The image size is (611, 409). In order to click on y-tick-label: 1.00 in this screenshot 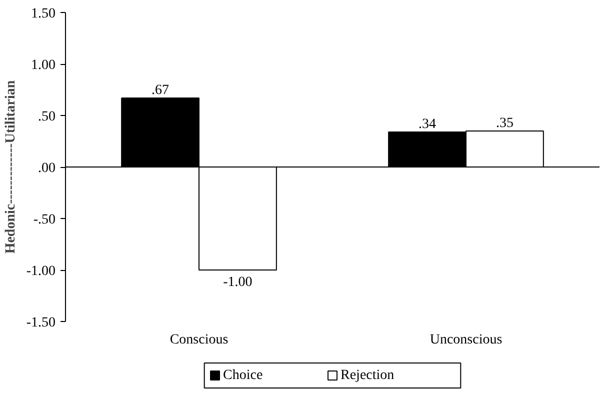, I will do `click(43, 65)`.